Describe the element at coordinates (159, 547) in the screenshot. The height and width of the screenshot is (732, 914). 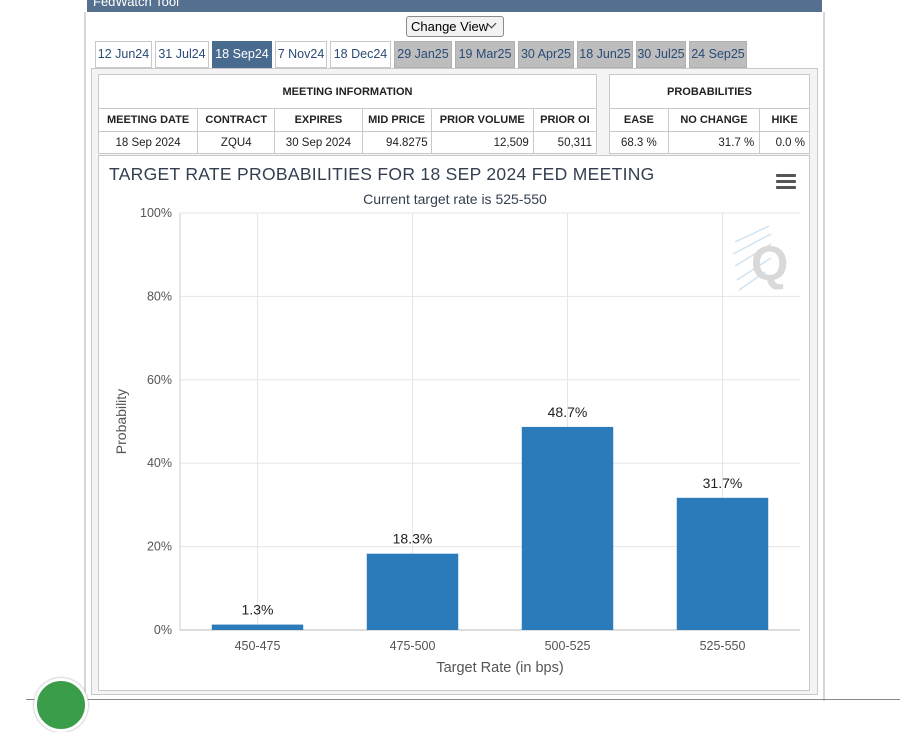
I see `y-tick-label: 20%` at that location.